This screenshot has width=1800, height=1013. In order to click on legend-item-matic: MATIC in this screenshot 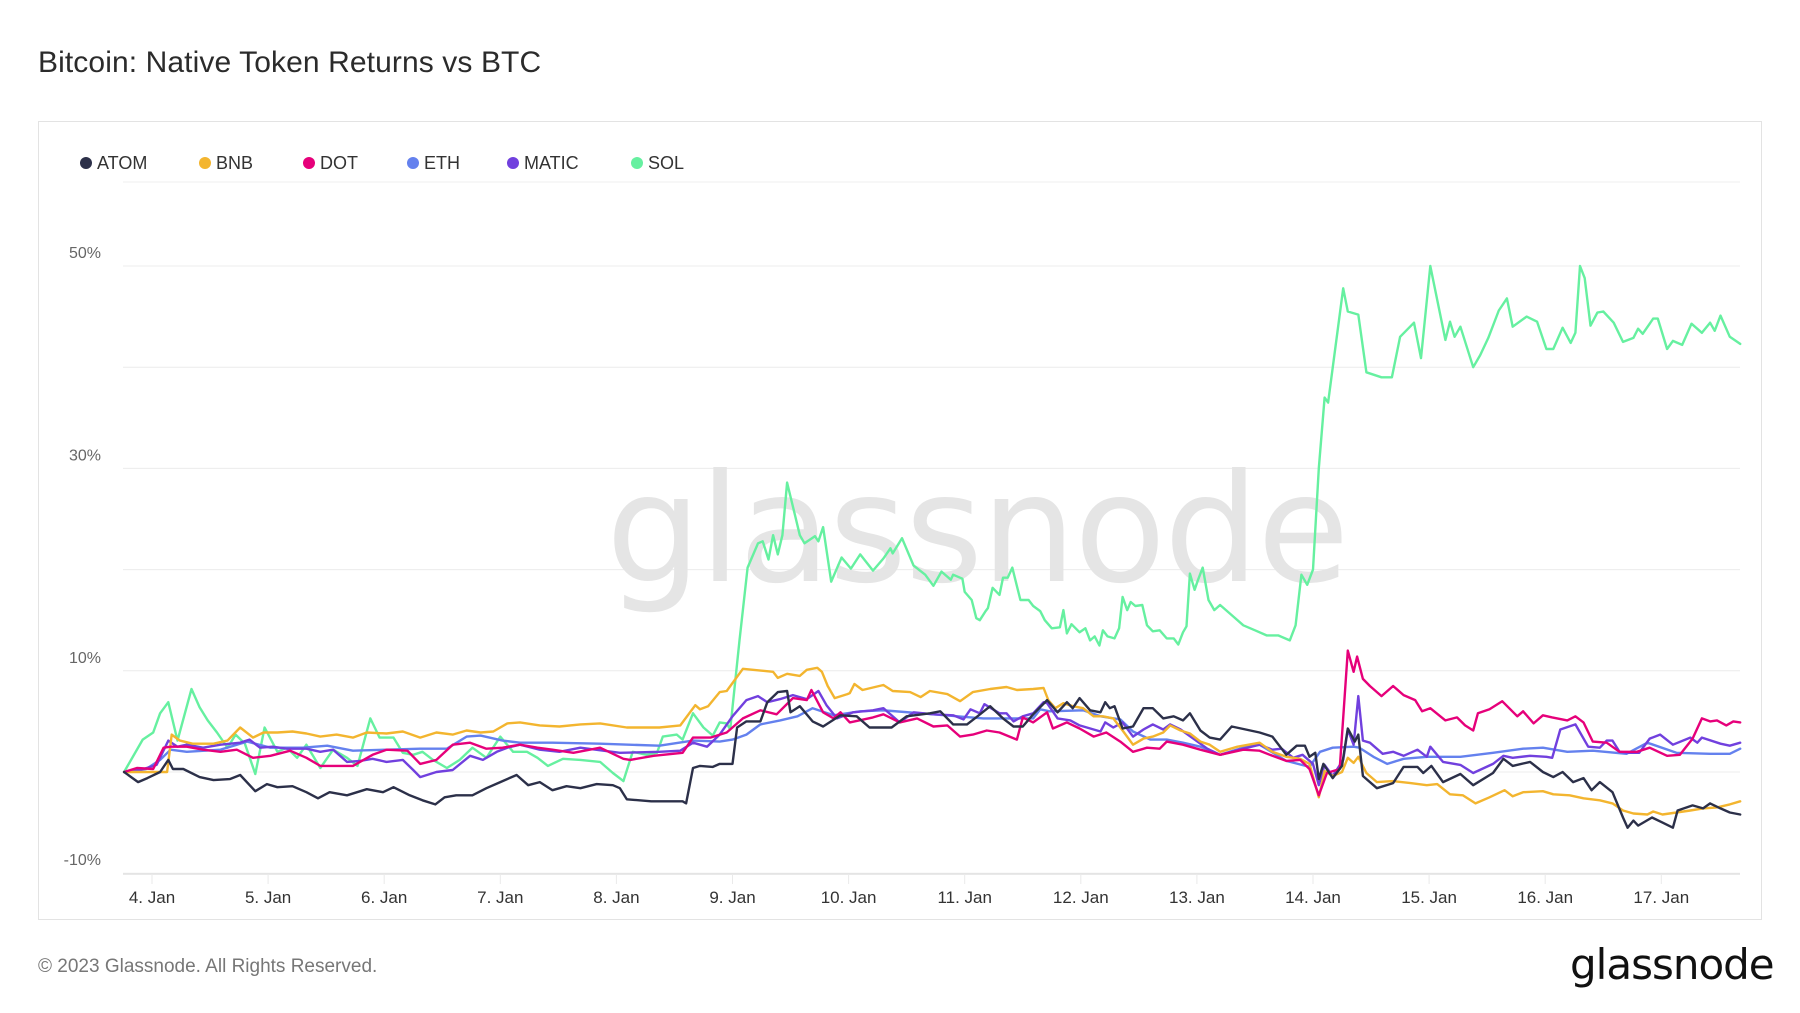, I will do `click(543, 163)`.